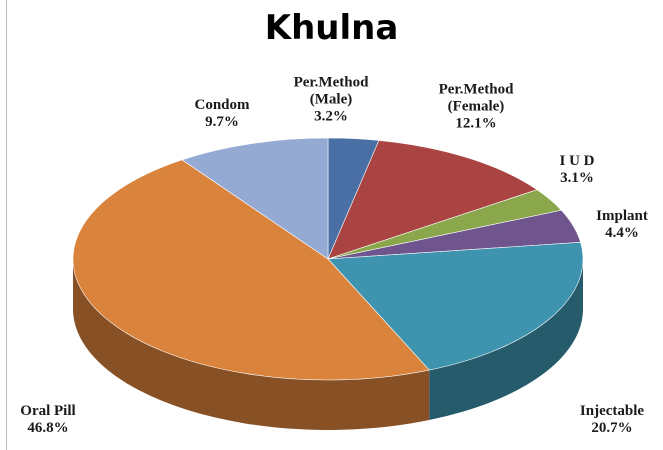 The image size is (663, 450). What do you see at coordinates (222, 122) in the screenshot?
I see `label-value: 9.7%` at bounding box center [222, 122].